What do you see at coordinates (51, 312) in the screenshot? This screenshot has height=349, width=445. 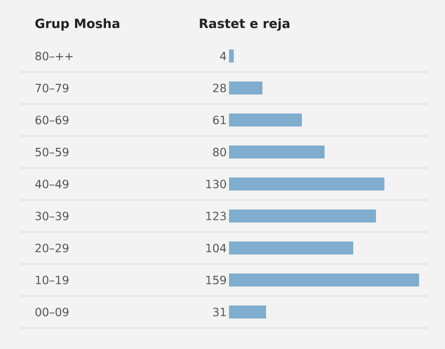 I see `y-tick-label: 00–09` at bounding box center [51, 312].